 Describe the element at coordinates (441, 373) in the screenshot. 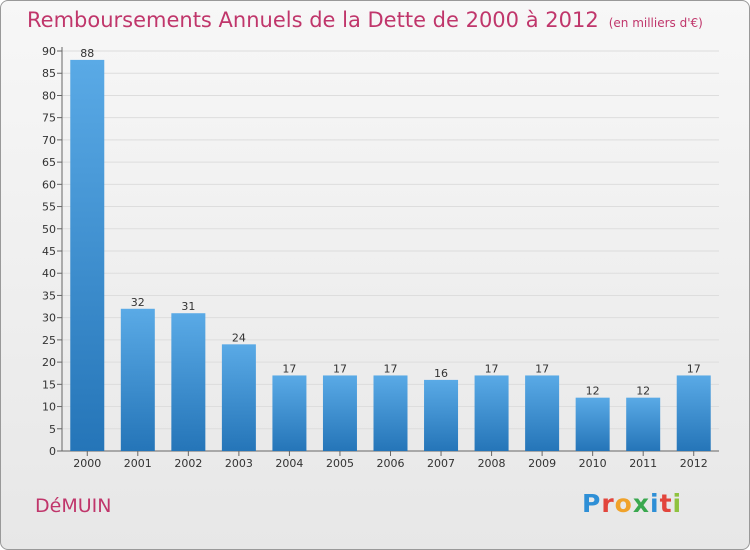

I see `data-label: 16` at that location.